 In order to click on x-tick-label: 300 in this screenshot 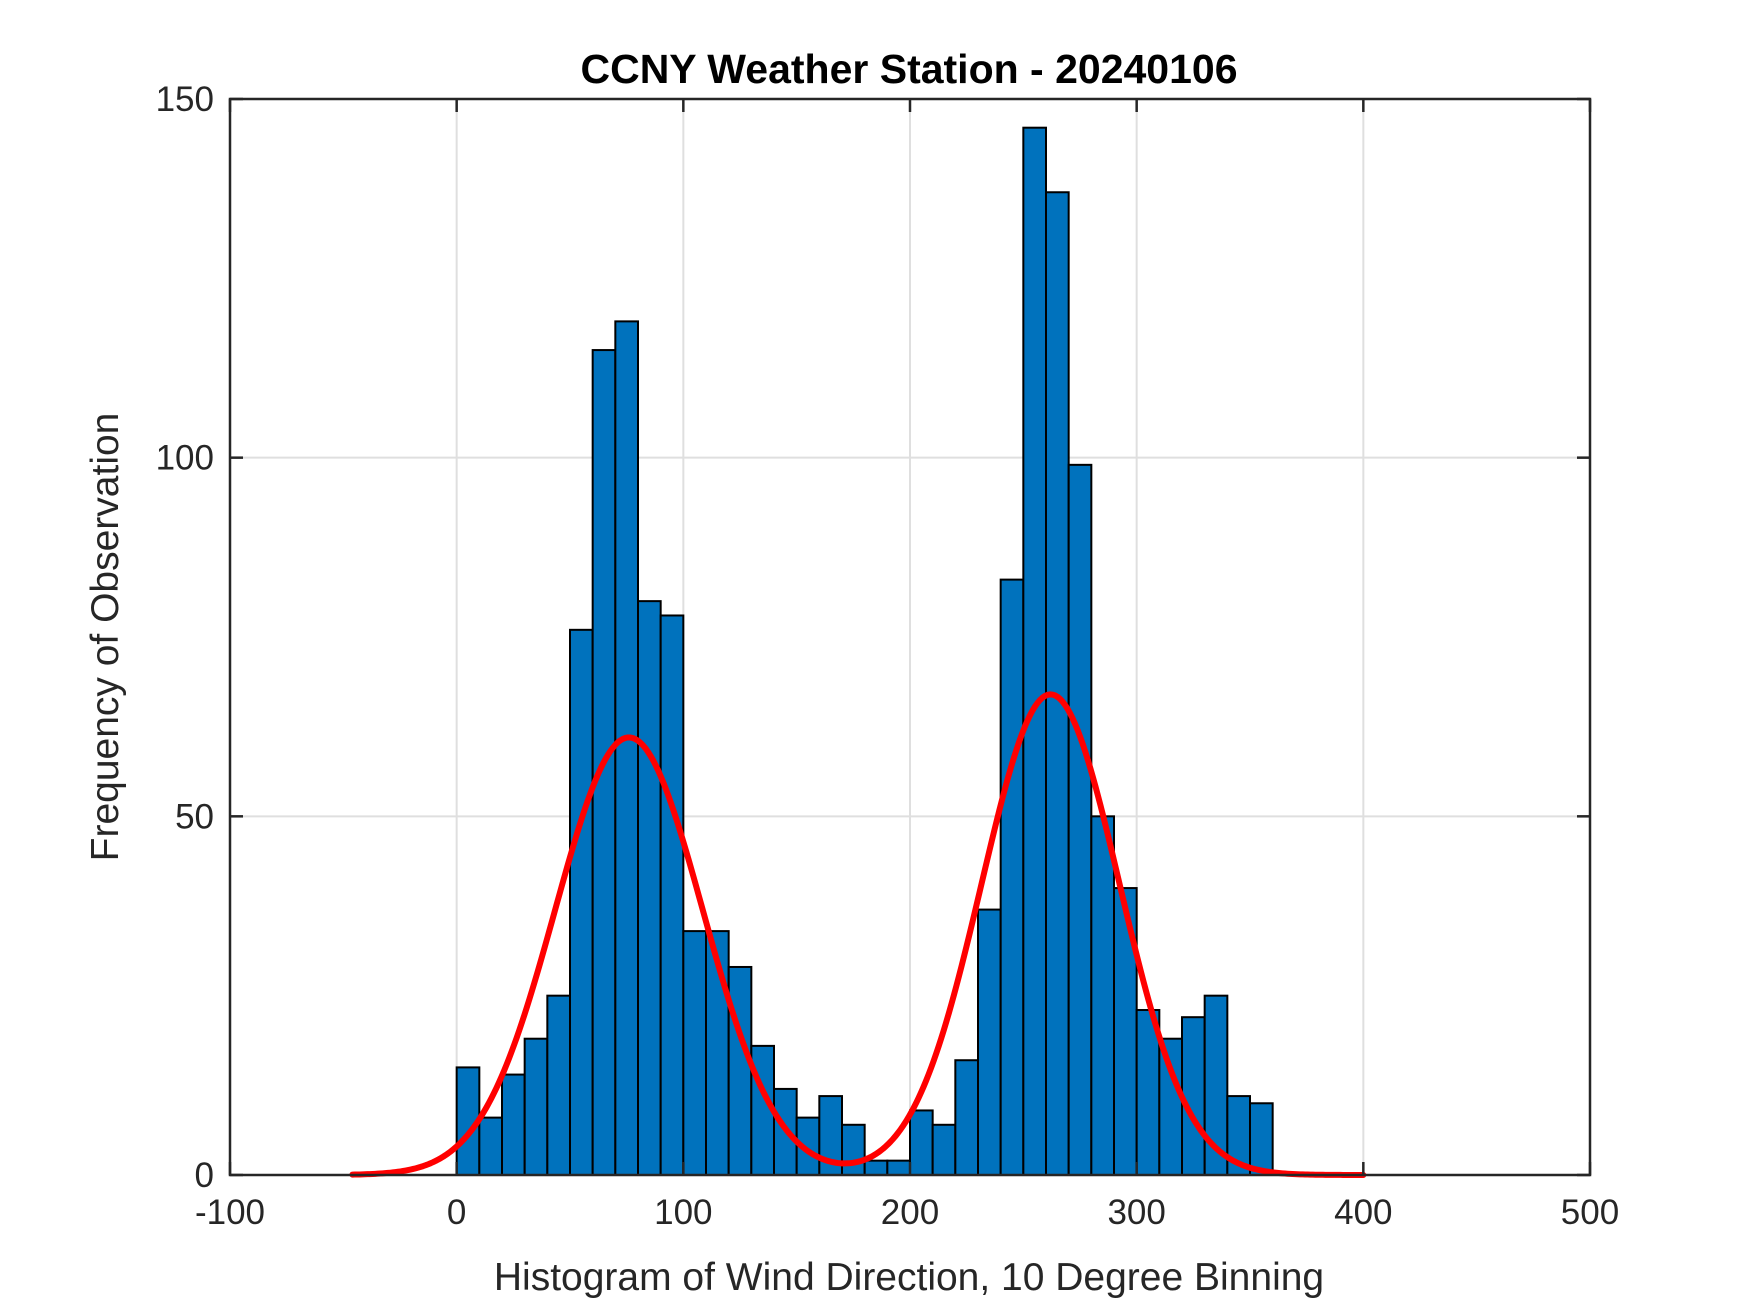, I will do `click(1136, 1212)`.